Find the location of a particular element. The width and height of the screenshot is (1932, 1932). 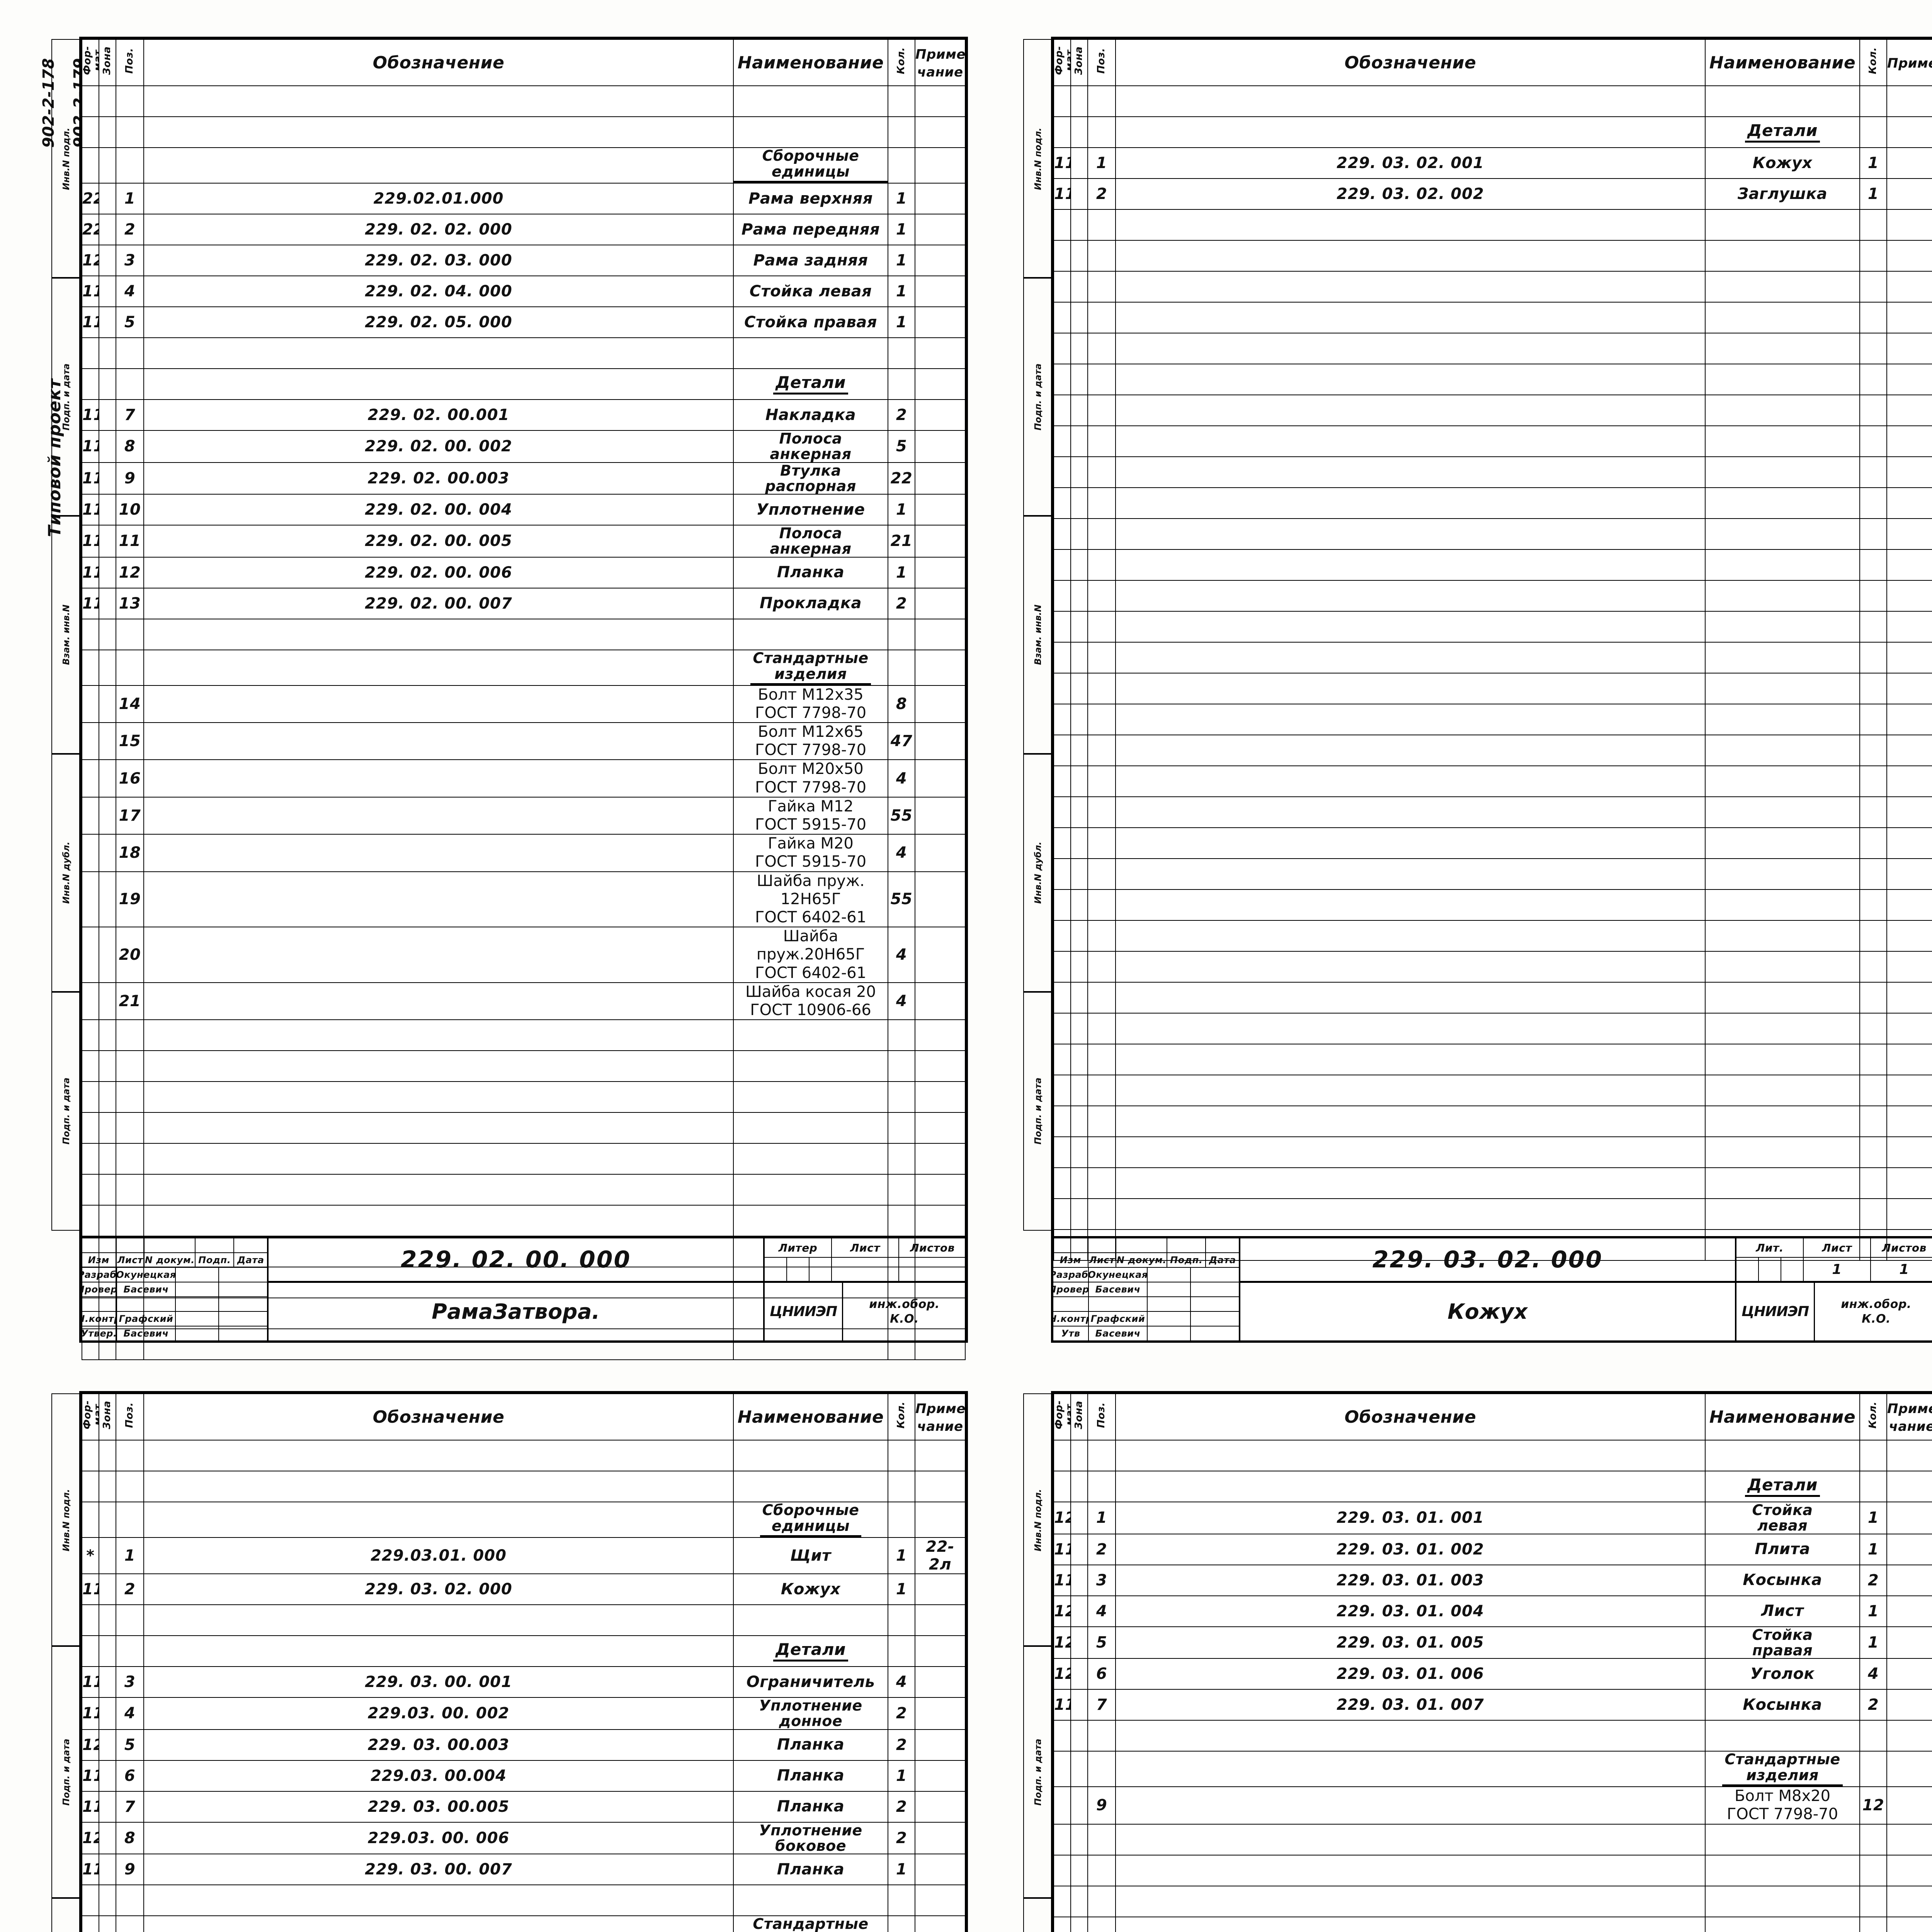

header-name: Наименование is located at coordinates (811, 1417).